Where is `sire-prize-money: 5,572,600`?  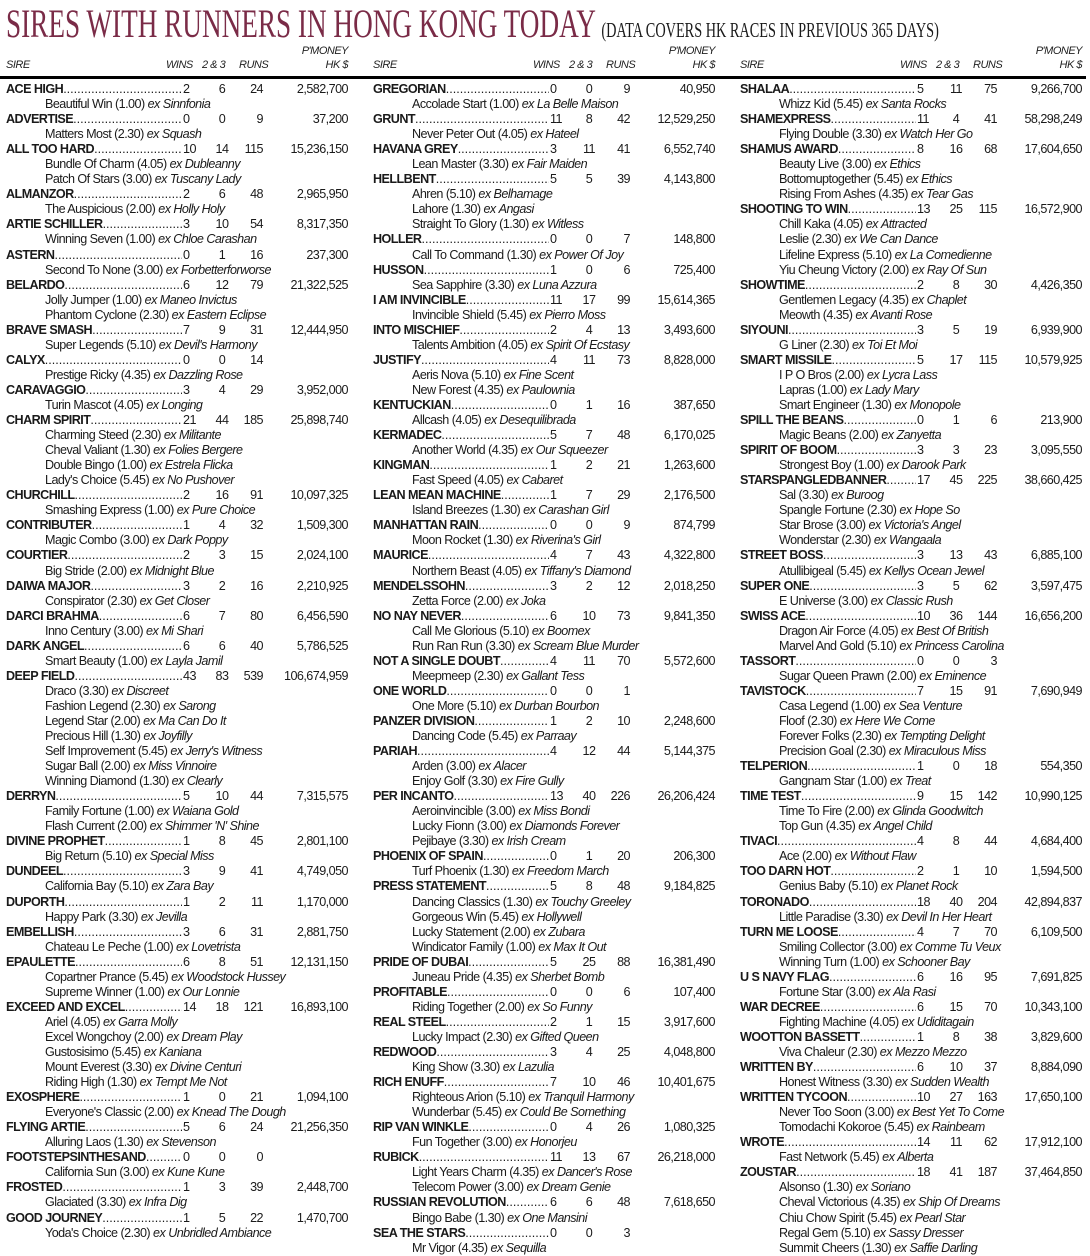
sire-prize-money: 5,572,600 is located at coordinates (689, 660).